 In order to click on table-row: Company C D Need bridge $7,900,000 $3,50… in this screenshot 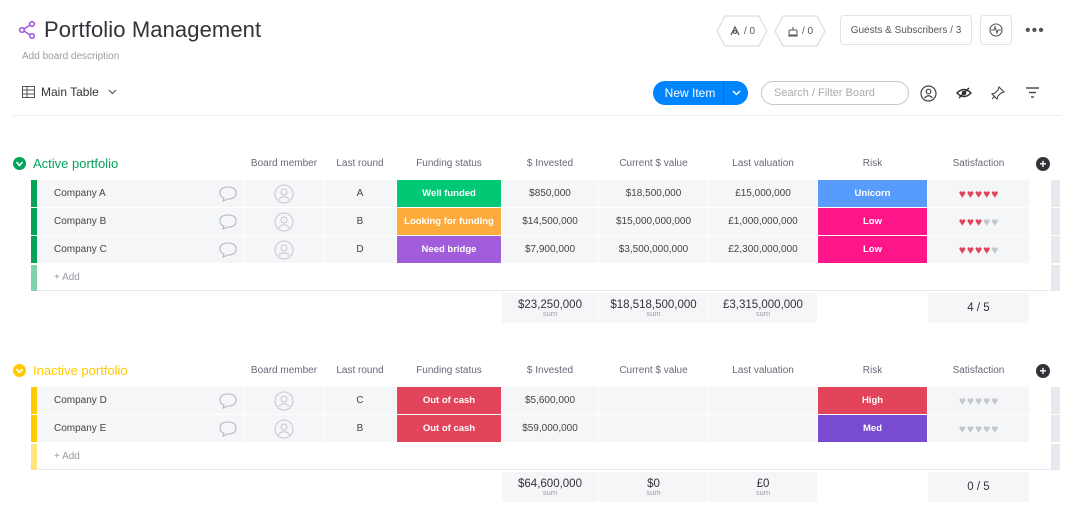, I will do `click(545, 249)`.